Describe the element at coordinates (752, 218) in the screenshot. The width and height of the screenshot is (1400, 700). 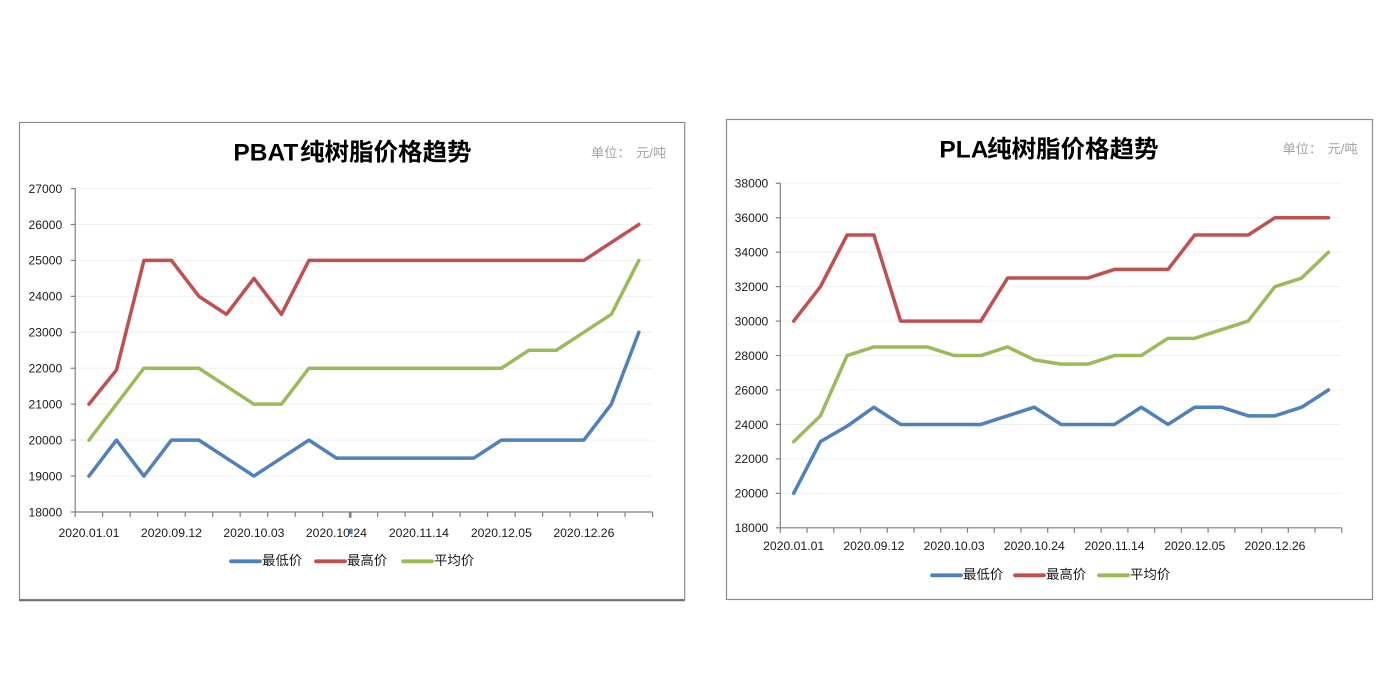
I see `svg-text: 36000` at that location.